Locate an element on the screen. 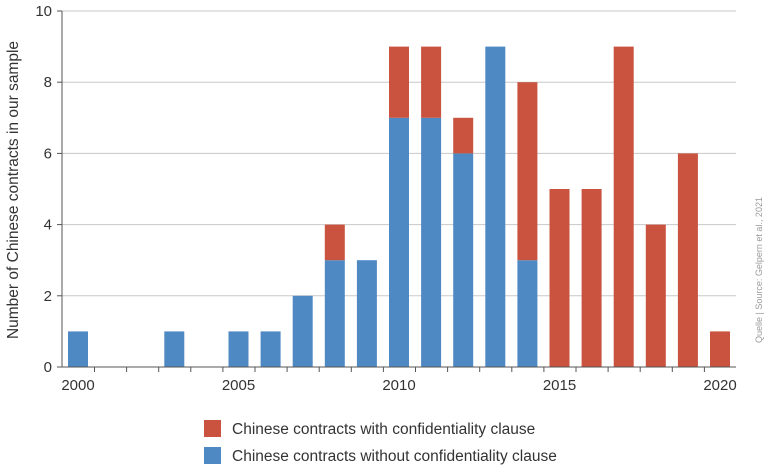 The width and height of the screenshot is (770, 474). source-note: Quelle | Source: Gelpern et al., 2021 is located at coordinates (759, 270).